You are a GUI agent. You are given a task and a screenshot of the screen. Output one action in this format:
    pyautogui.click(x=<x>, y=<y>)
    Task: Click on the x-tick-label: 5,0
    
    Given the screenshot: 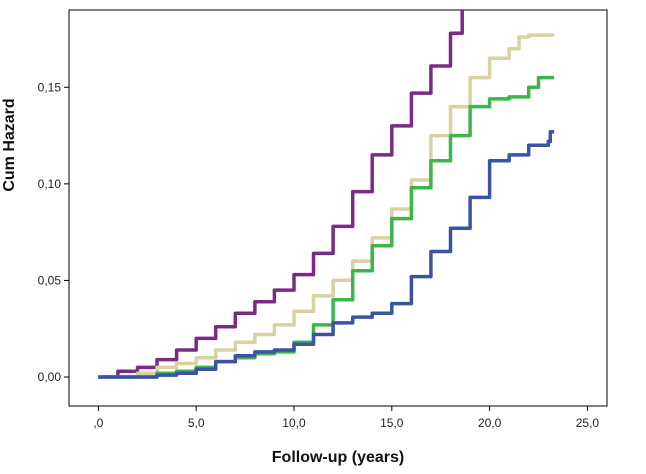 What is the action you would take?
    pyautogui.click(x=196, y=423)
    